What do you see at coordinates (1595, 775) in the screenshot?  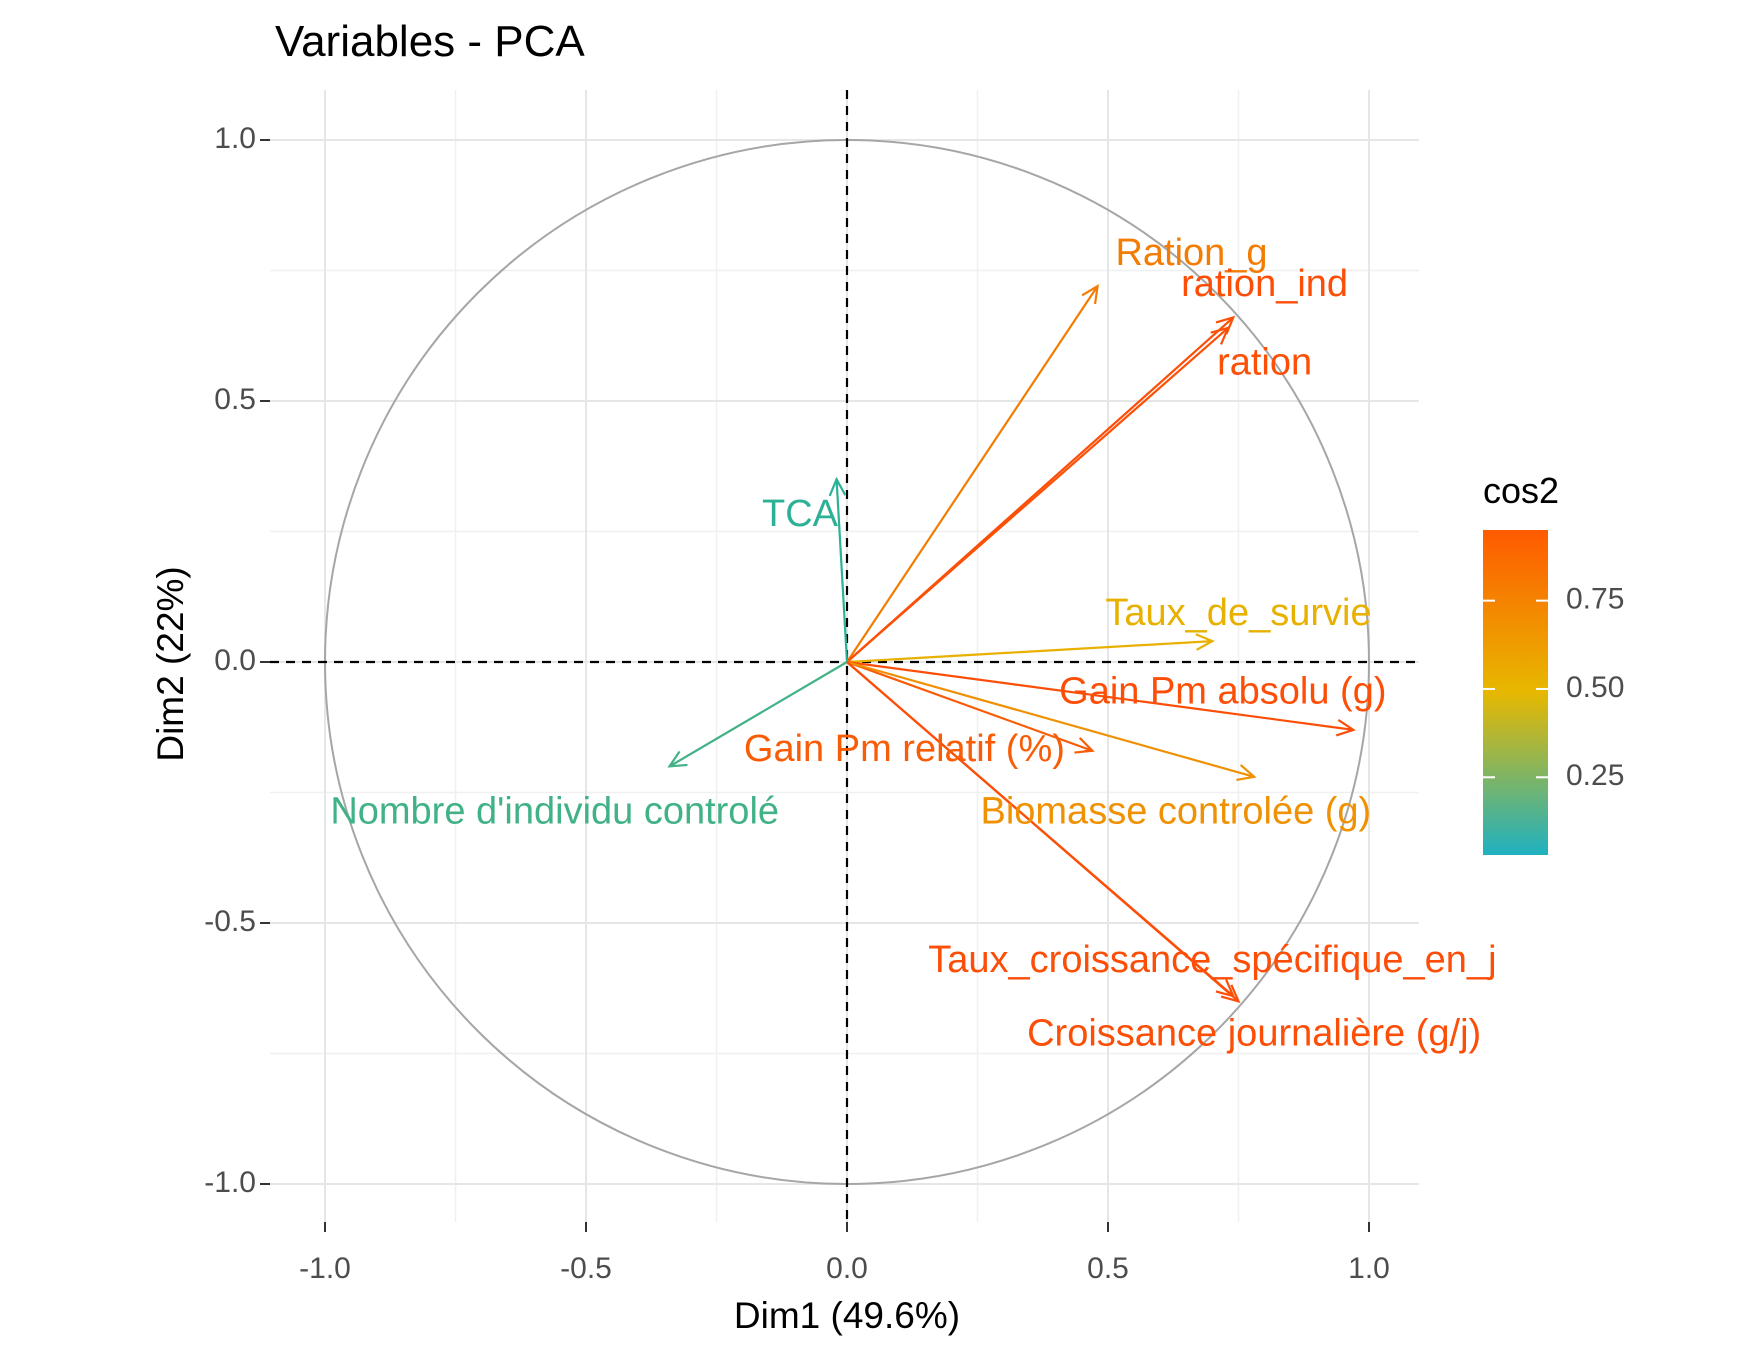 I see `legend-tick-label: 0.25` at bounding box center [1595, 775].